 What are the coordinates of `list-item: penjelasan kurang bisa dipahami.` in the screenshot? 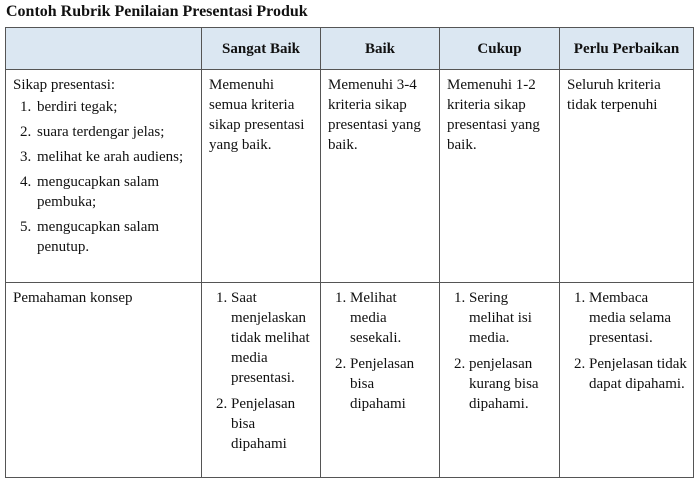 It's located at (511, 384).